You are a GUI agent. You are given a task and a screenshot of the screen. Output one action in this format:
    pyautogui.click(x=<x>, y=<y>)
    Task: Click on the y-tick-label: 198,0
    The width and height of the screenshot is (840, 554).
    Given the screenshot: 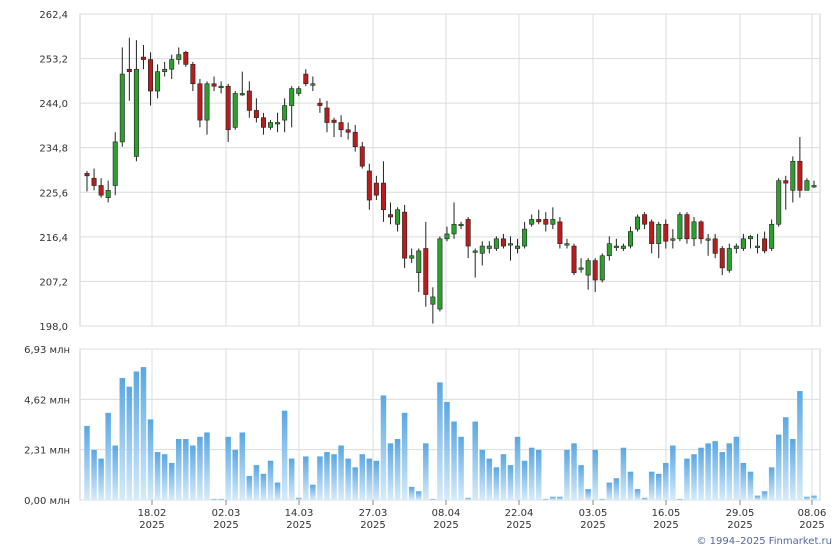 What is the action you would take?
    pyautogui.click(x=53, y=327)
    